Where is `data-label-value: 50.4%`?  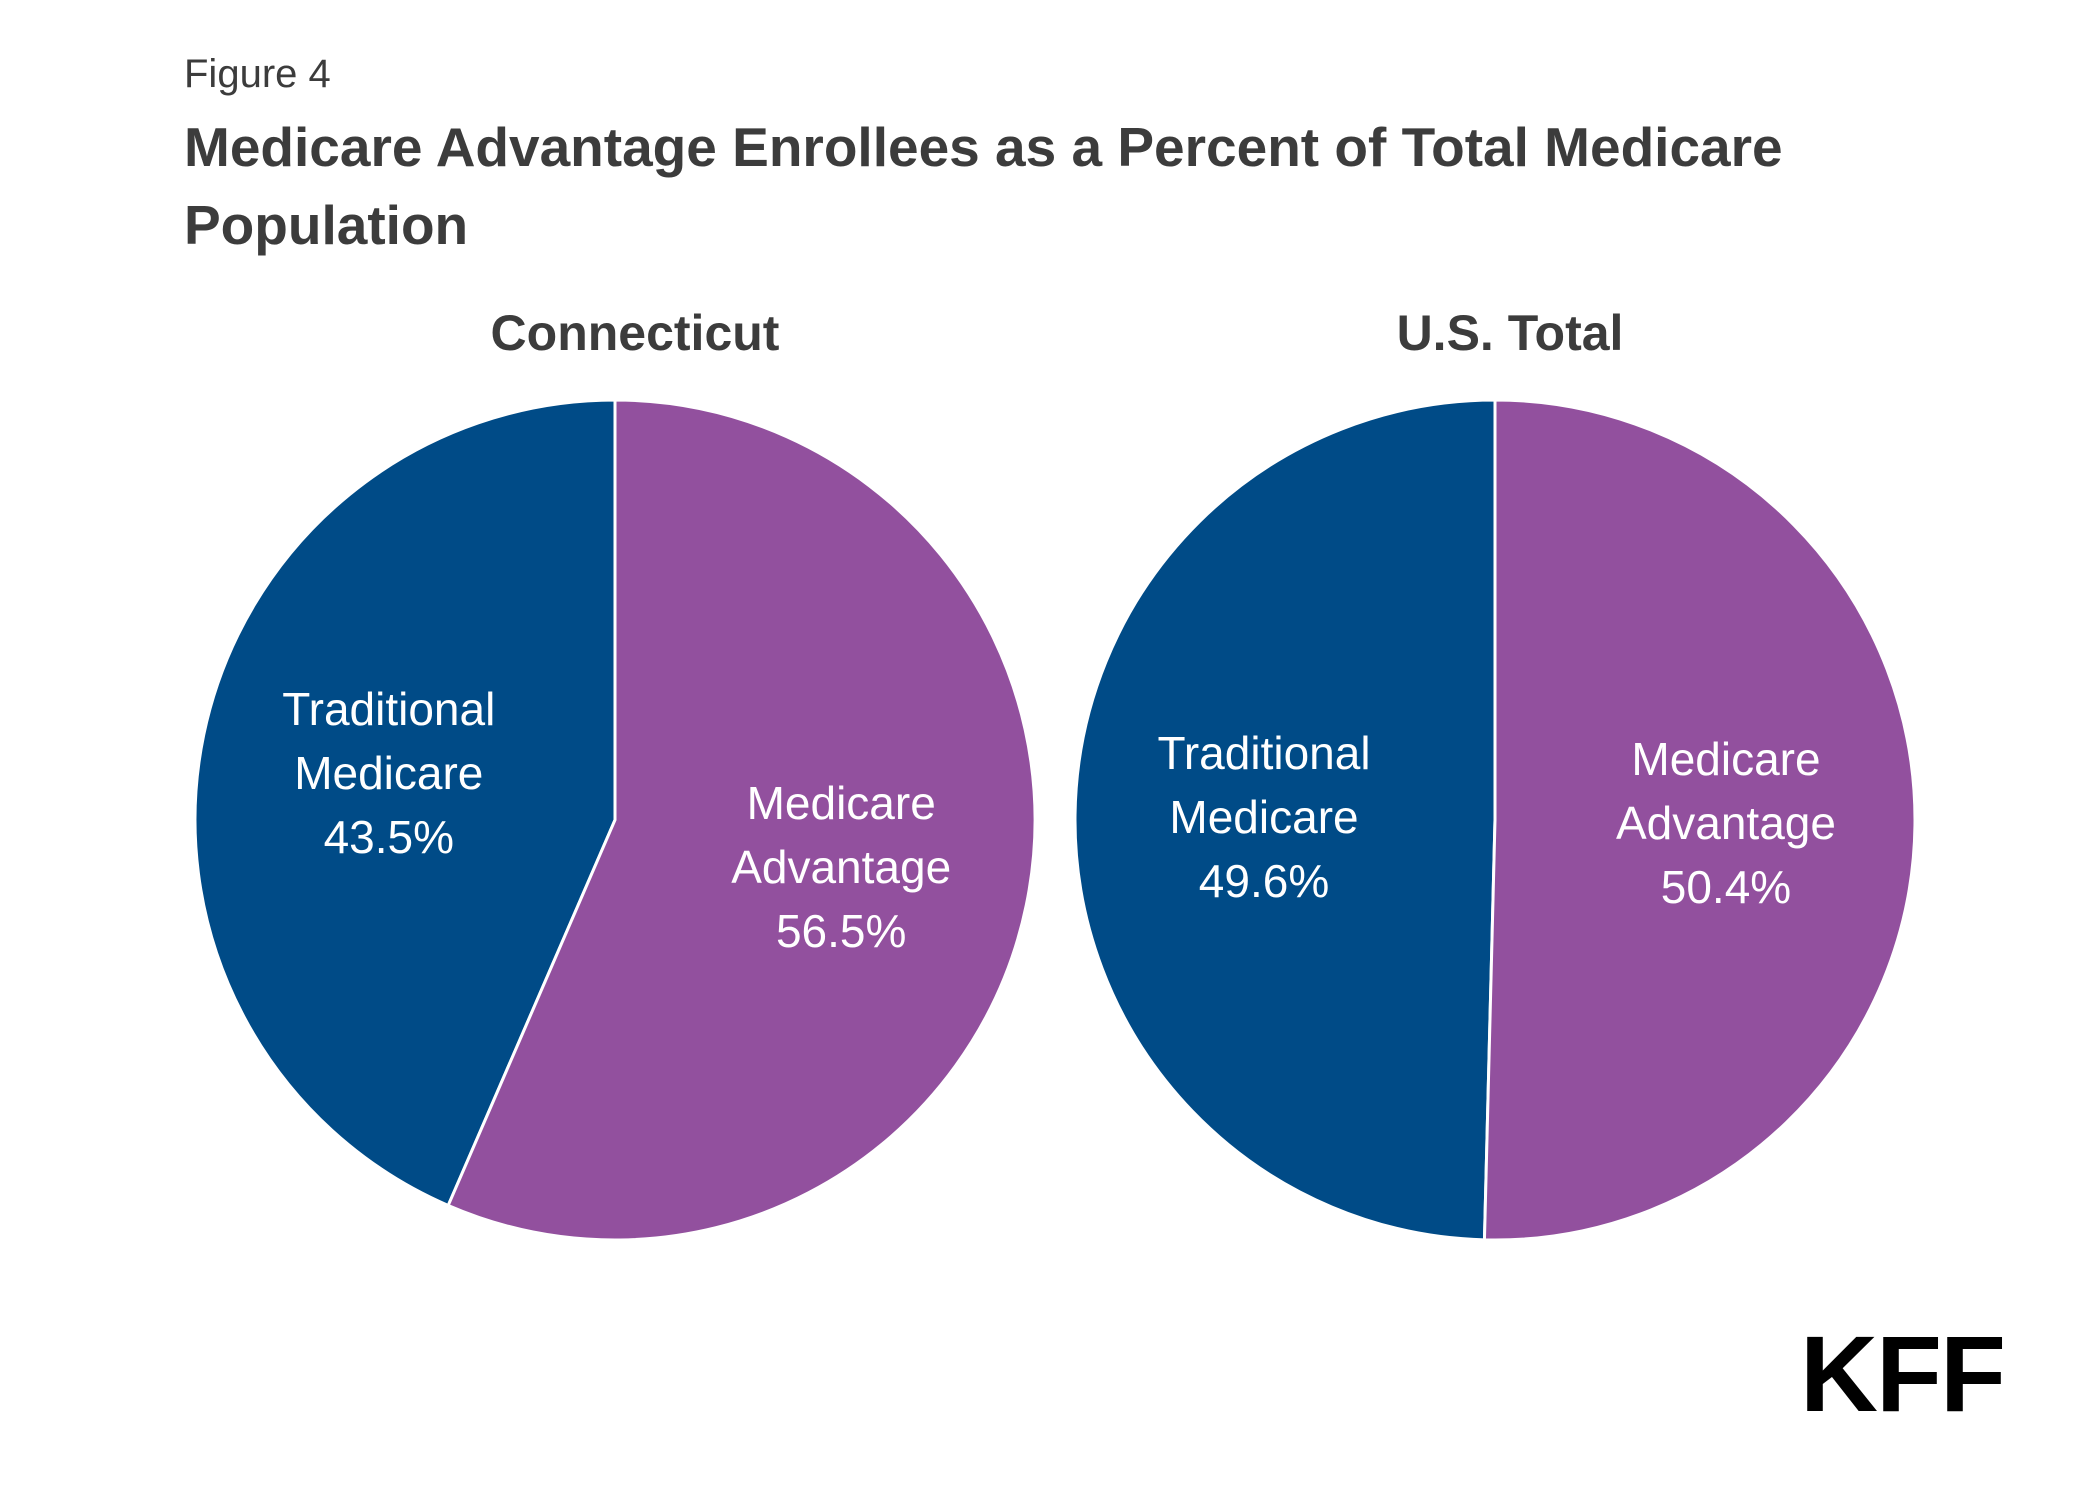 data-label-value: 50.4% is located at coordinates (1726, 887).